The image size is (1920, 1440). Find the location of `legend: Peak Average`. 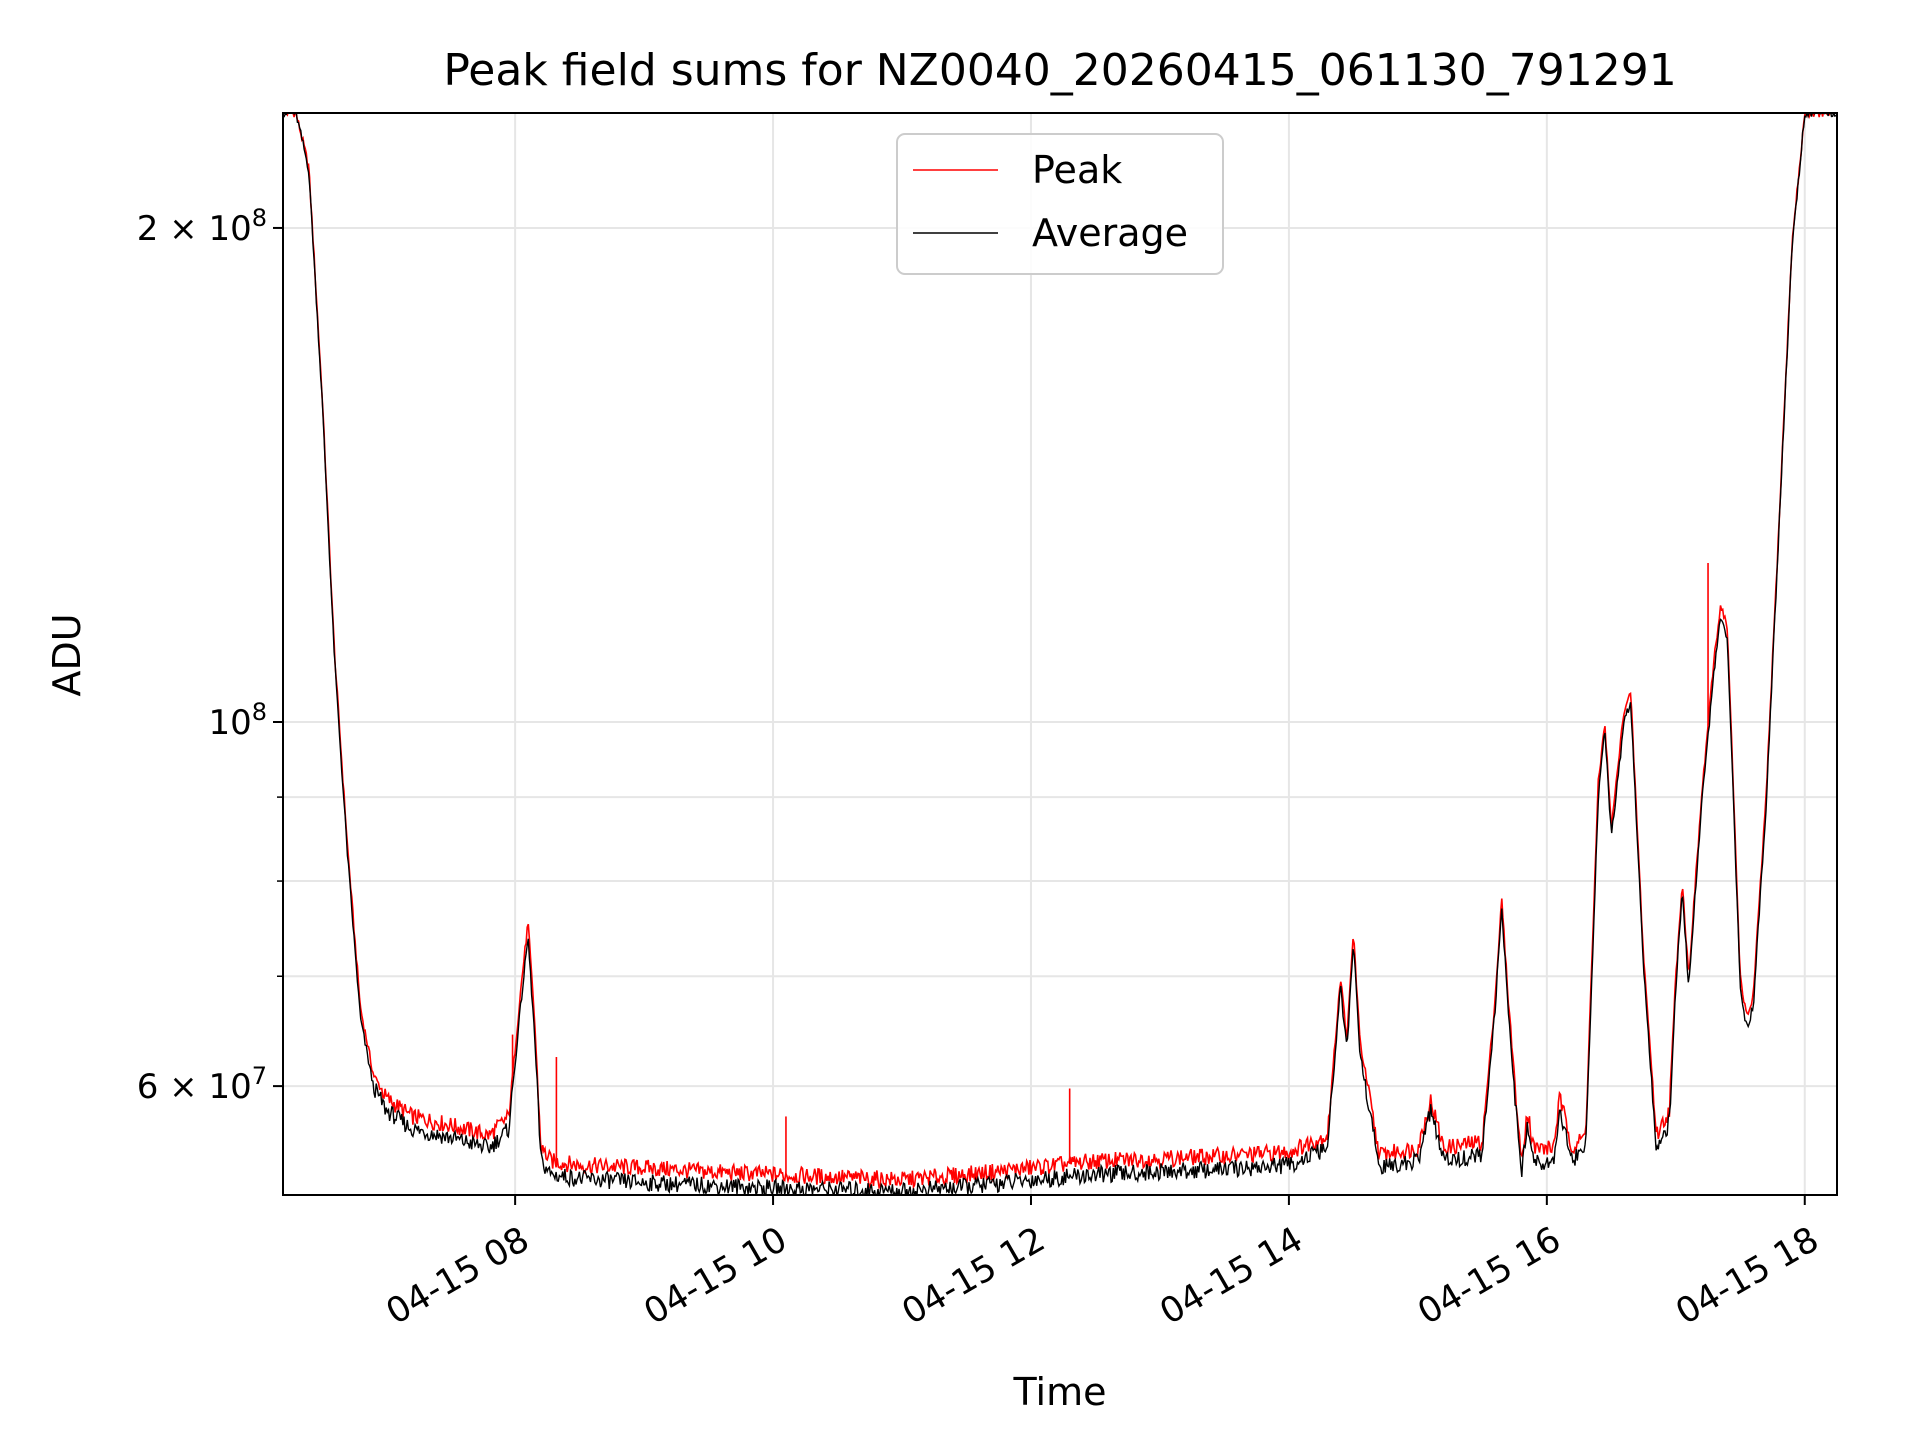

legend: Peak Average is located at coordinates (1060, 204).